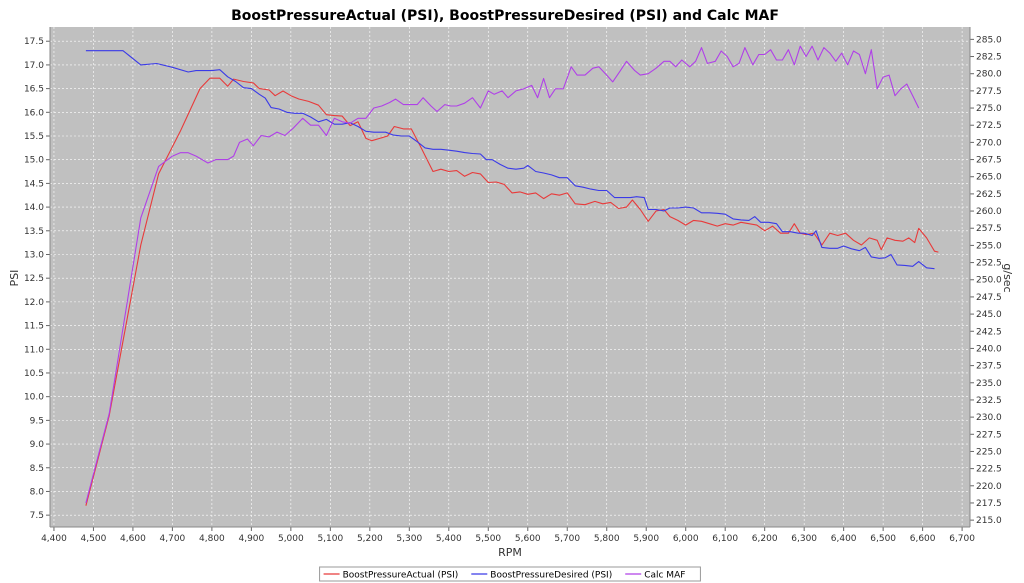 The image size is (1024, 583). I want to click on y2-tick-label: 245.0, so click(989, 315).